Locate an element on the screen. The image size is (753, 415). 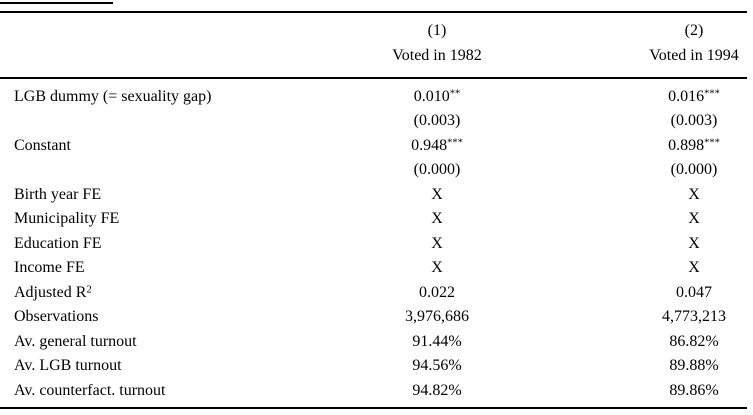
row-label-text: Constant is located at coordinates (42, 145).